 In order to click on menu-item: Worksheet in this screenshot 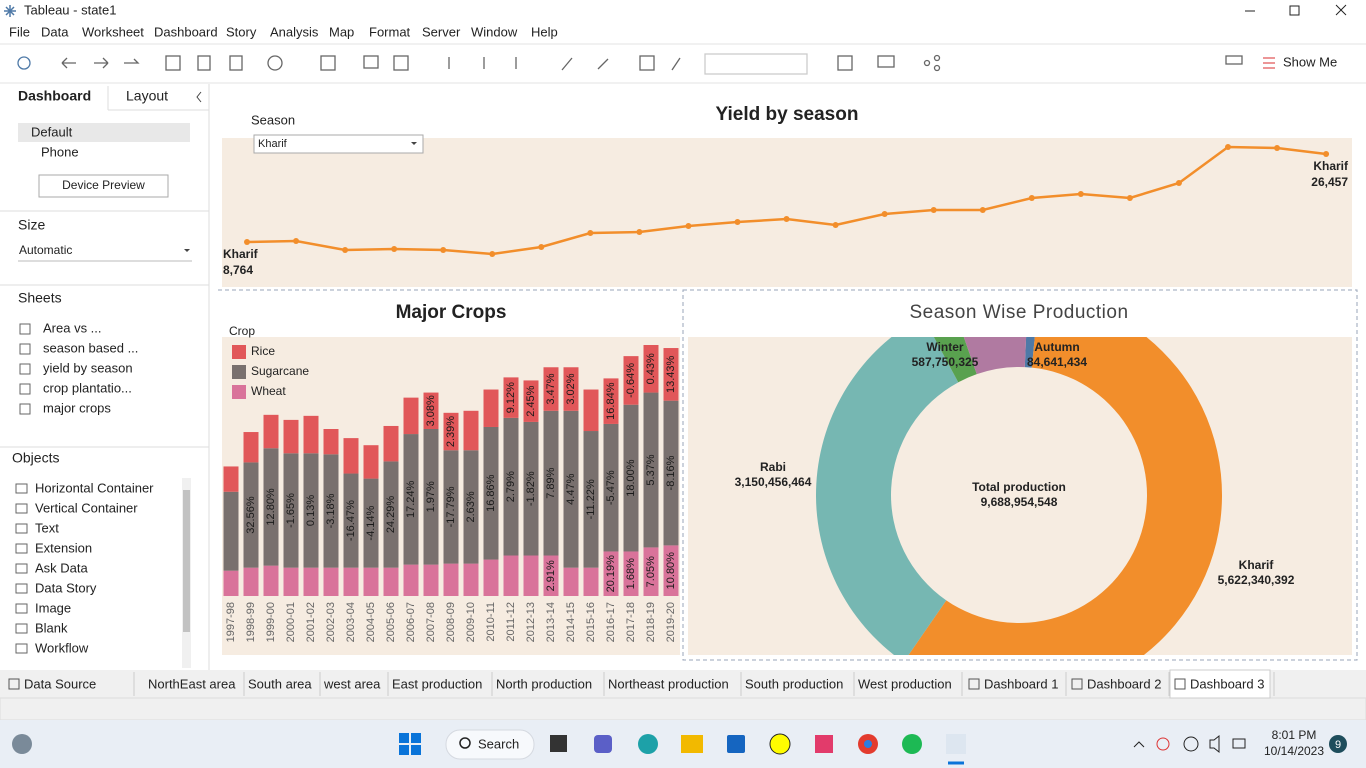, I will do `click(113, 31)`.